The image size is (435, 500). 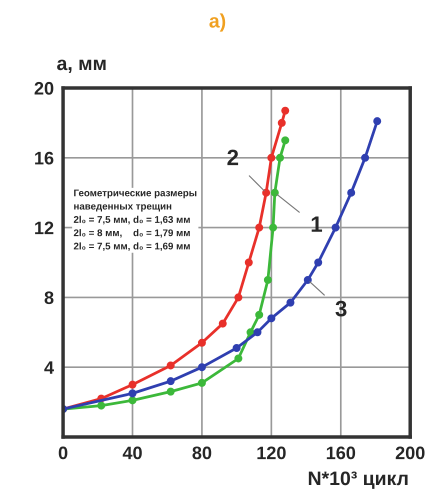 I want to click on annotation: 2, so click(x=232, y=158).